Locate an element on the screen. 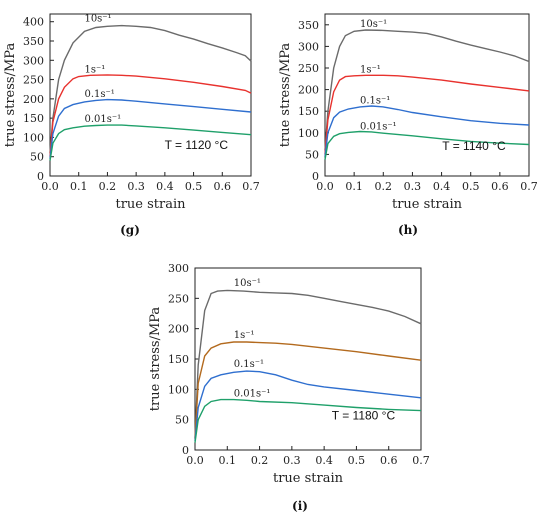  panel-label: (i) is located at coordinates (300, 506).